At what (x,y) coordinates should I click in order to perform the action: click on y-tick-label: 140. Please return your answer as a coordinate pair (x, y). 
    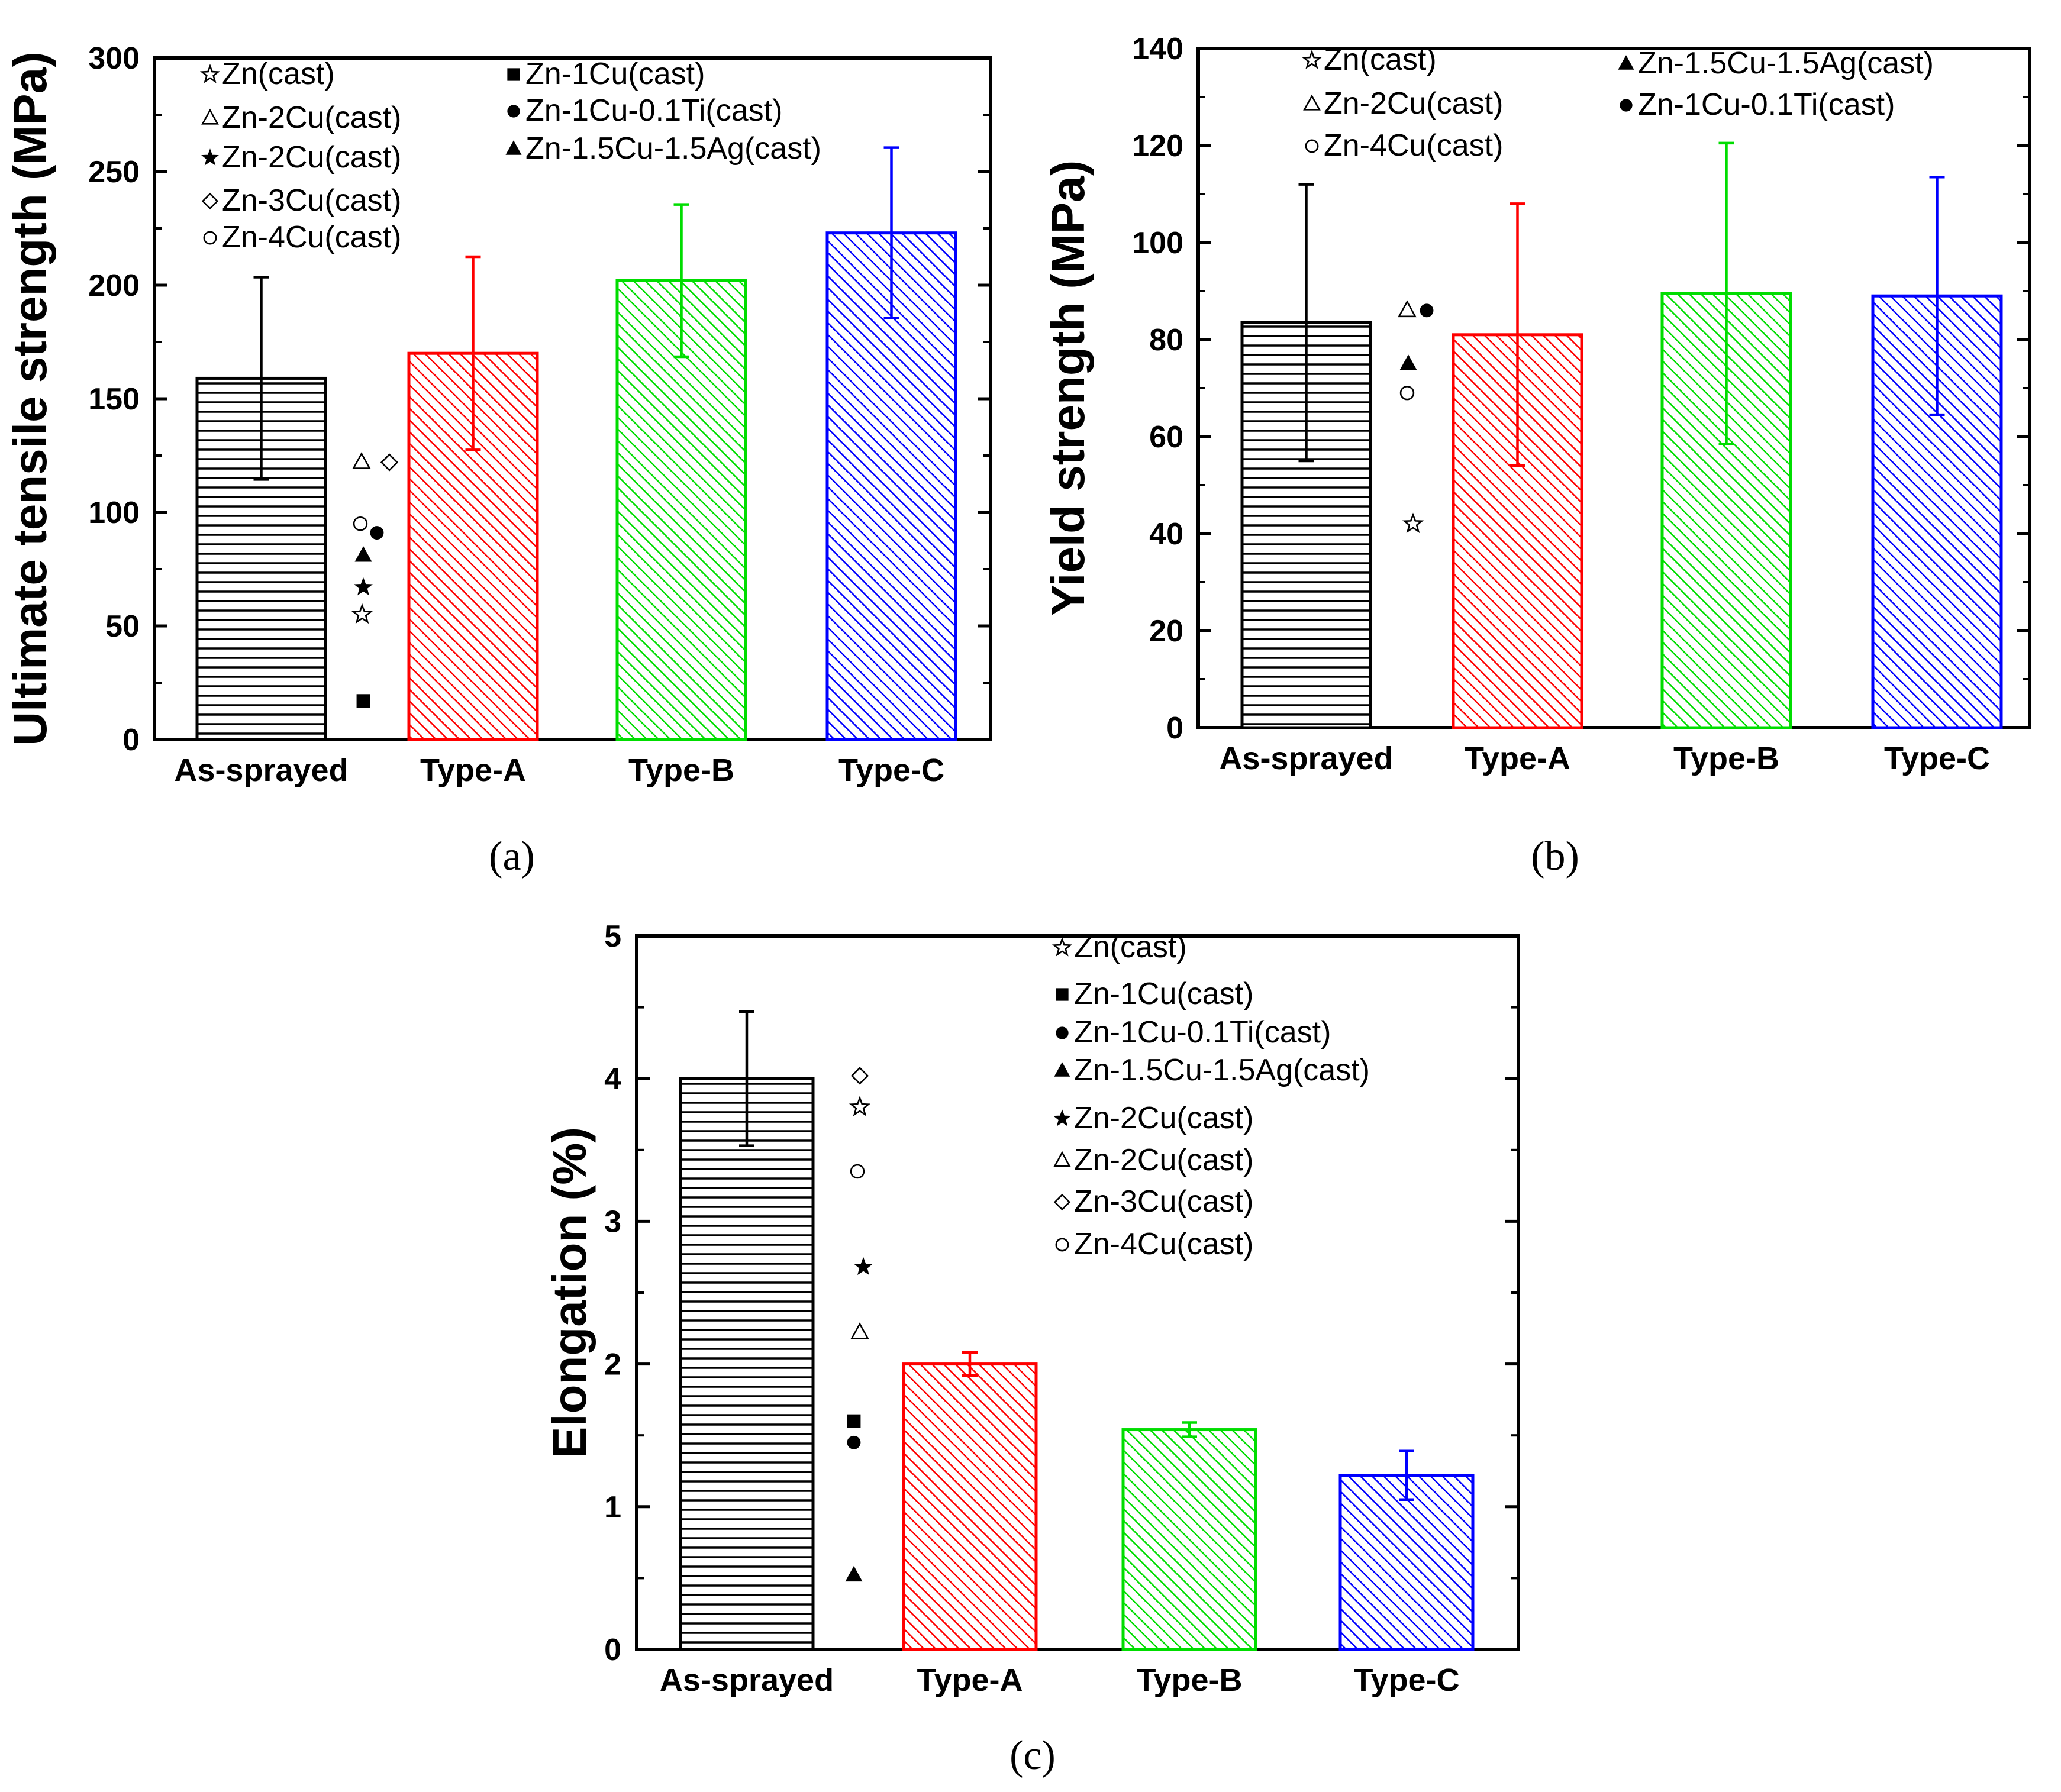
    Looking at the image, I should click on (1157, 49).